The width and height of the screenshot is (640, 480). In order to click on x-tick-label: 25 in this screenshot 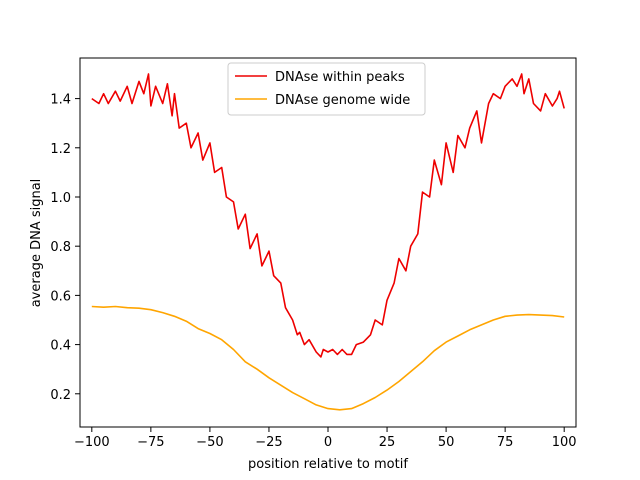, I will do `click(387, 442)`.